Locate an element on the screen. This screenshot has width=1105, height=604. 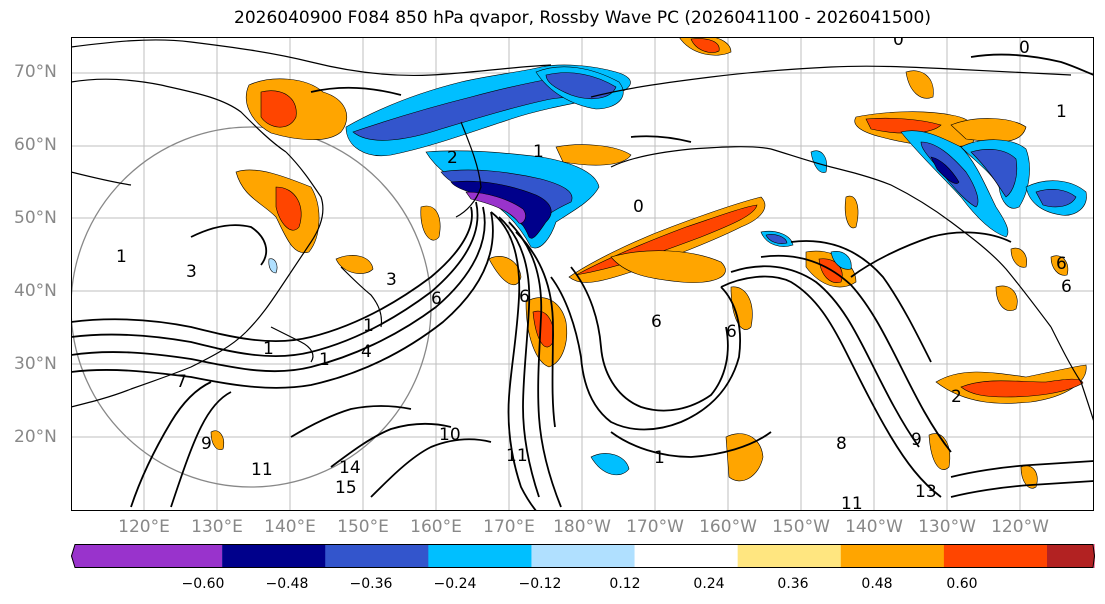
lat-label: 50°N is located at coordinates (35, 218).